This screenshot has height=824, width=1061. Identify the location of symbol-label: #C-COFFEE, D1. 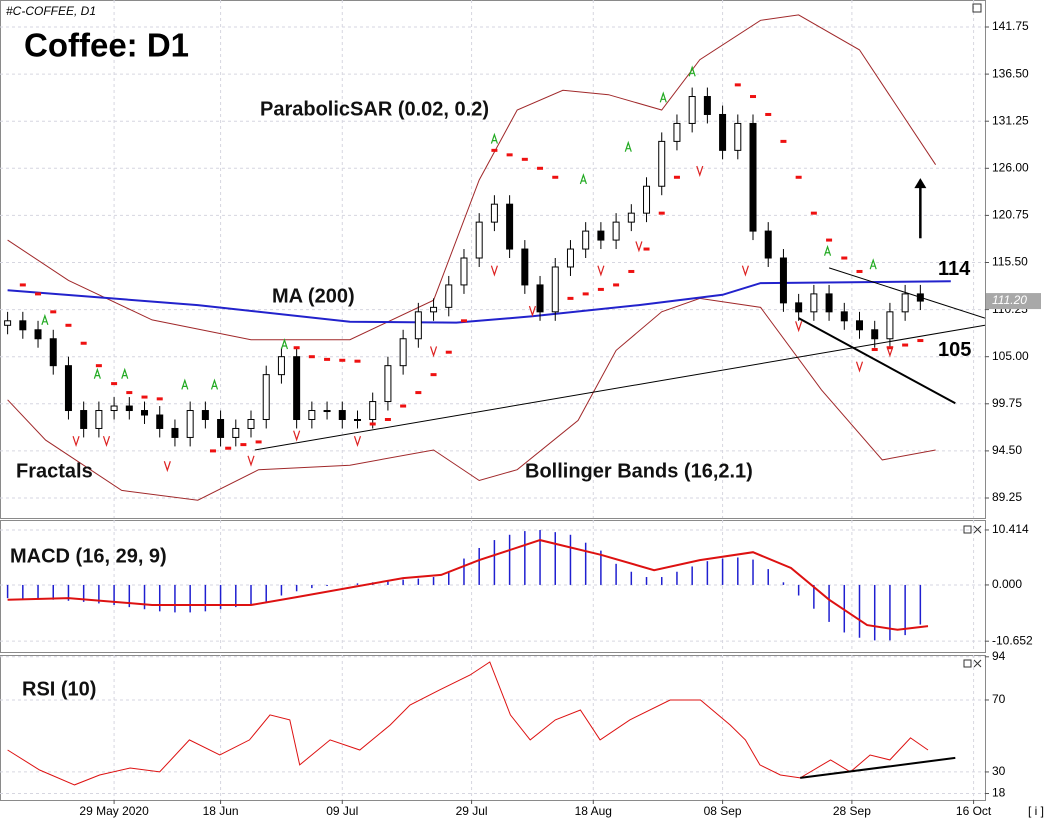
(51, 11).